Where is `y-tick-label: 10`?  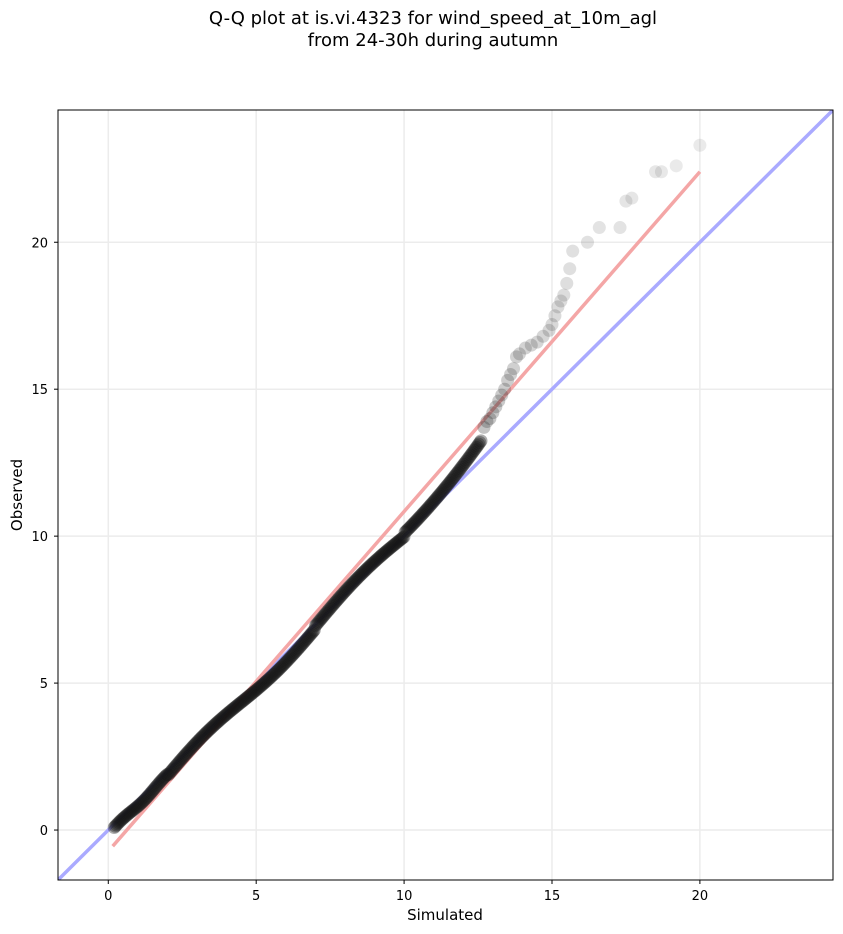 y-tick-label: 10 is located at coordinates (39, 537).